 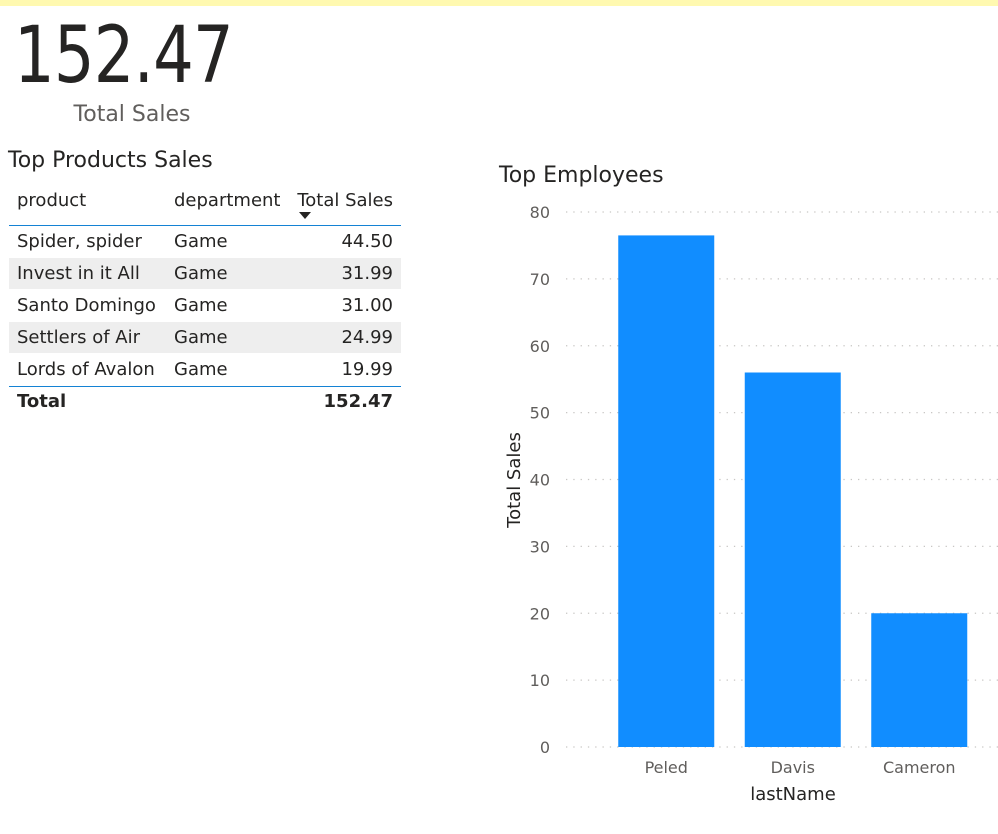 I want to click on table-row: Invest in it All Game 31.99, so click(x=205, y=274).